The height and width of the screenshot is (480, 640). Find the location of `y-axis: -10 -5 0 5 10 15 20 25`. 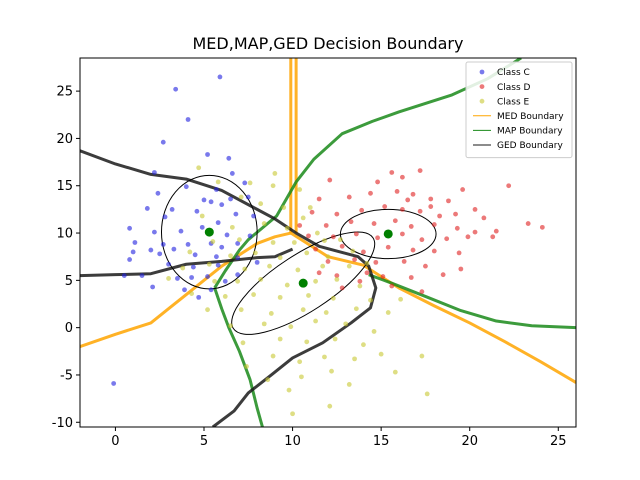

y-axis: -10 -5 0 5 10 15 20 25 is located at coordinates (66, 258).